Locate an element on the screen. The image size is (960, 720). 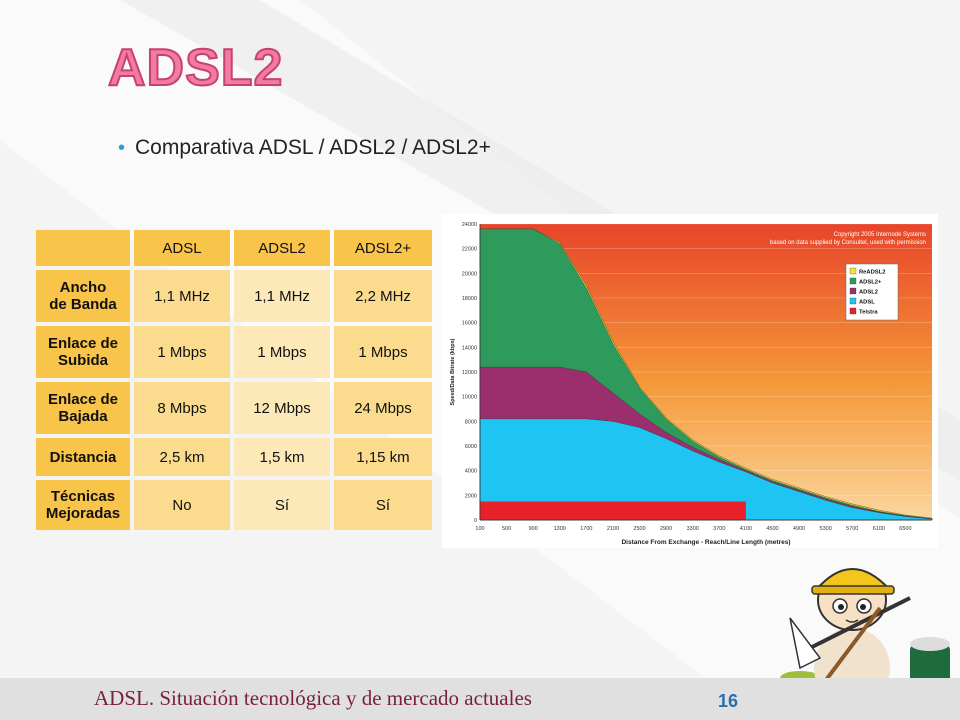
table-row-header: Enlace de Subida is located at coordinates (83, 352).